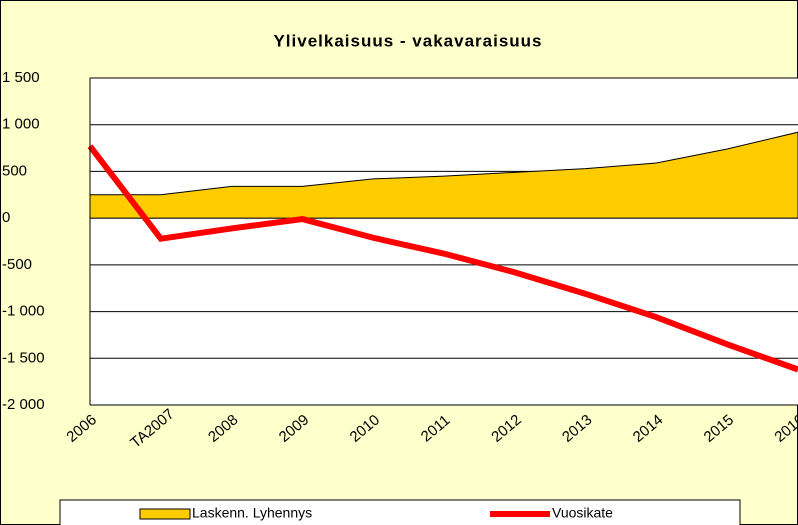 This screenshot has width=798, height=525. Describe the element at coordinates (443, 175) in the screenshot. I see `area` at that location.